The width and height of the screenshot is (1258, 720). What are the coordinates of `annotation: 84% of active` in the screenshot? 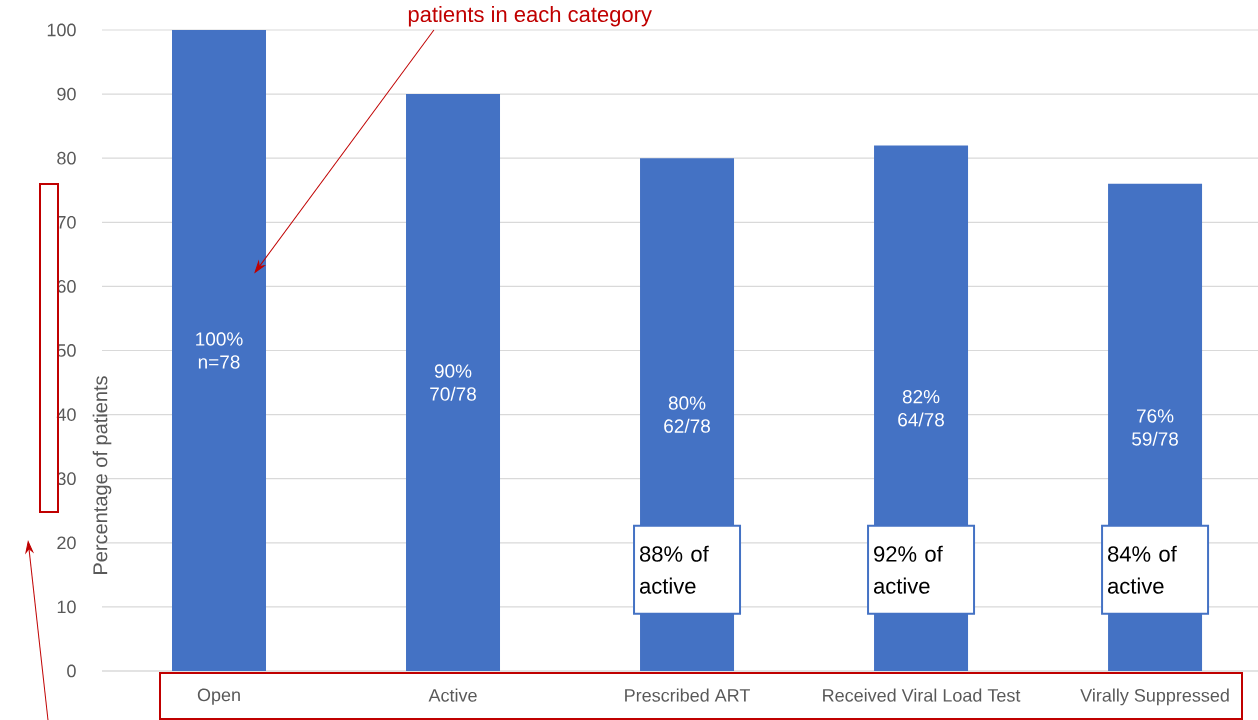 It's located at (1142, 569).